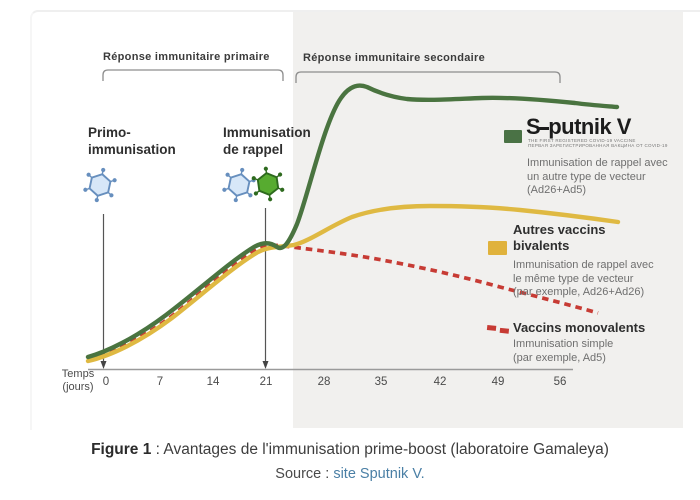 This screenshot has height=500, width=700. Describe the element at coordinates (268, 184) in the screenshot. I see `virus-green-icon` at that location.